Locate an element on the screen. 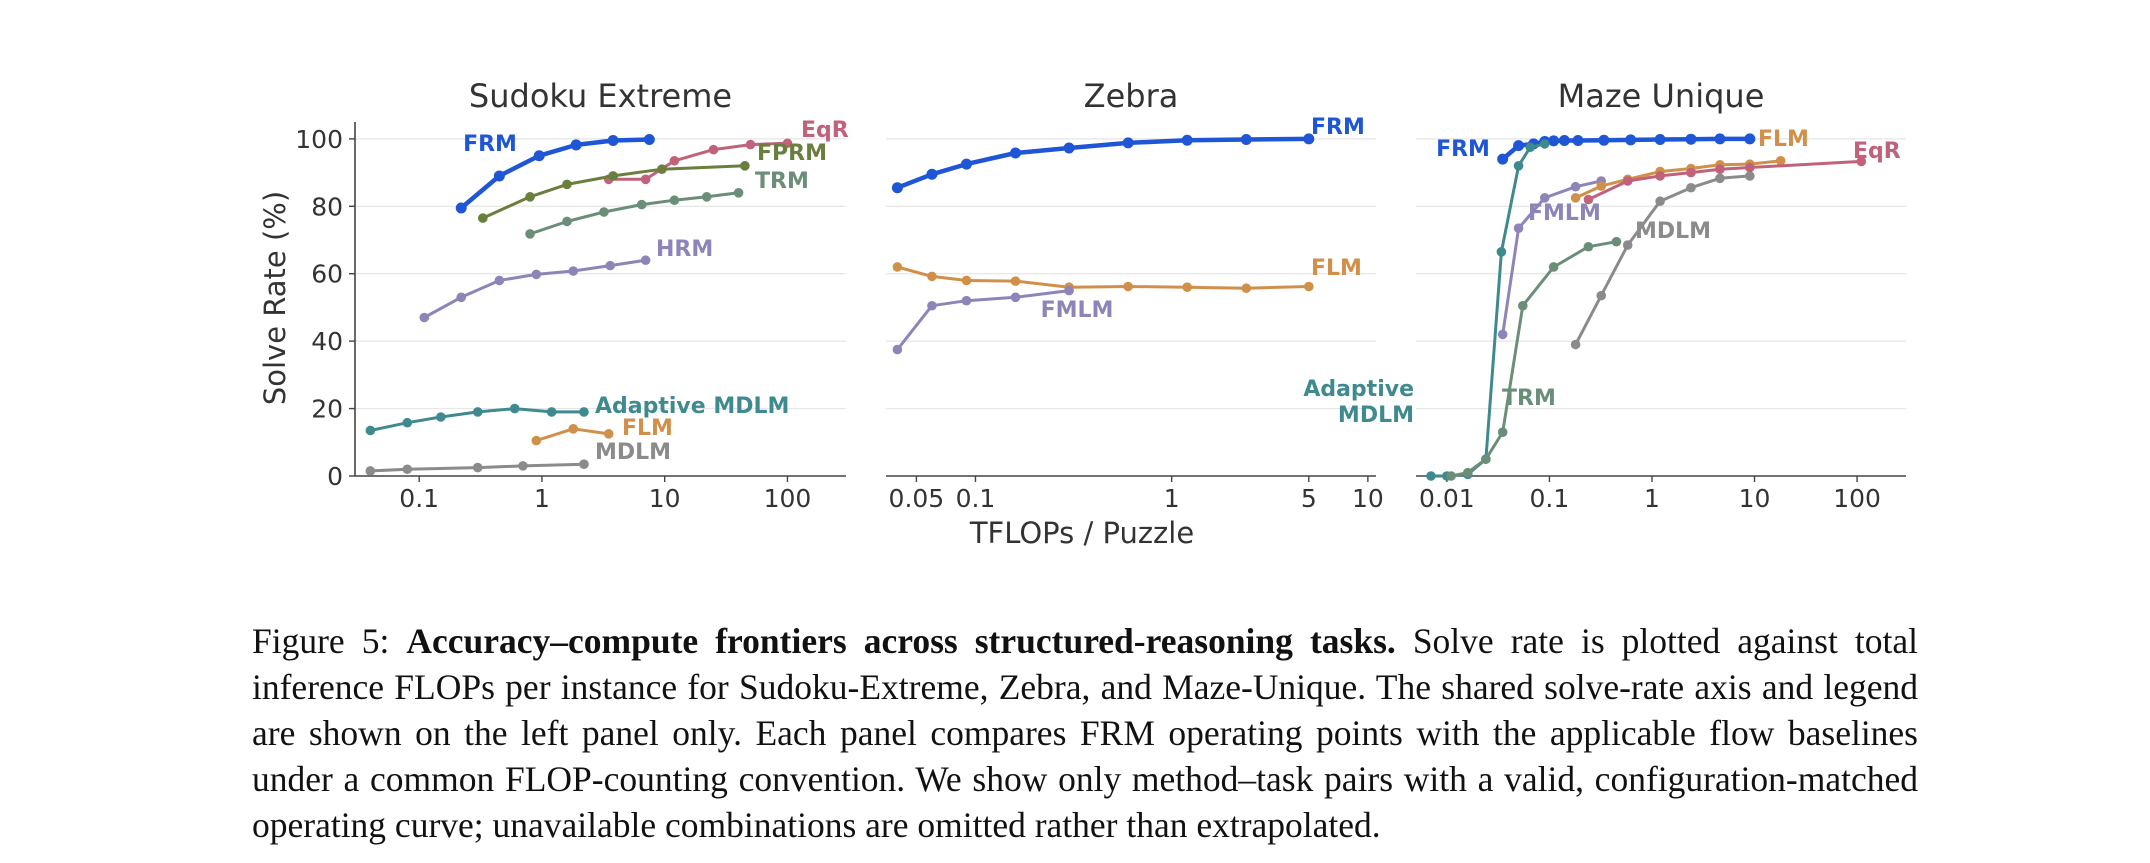 The width and height of the screenshot is (2150, 863). series-line-adaptive-mdlm is located at coordinates (1488, 310).